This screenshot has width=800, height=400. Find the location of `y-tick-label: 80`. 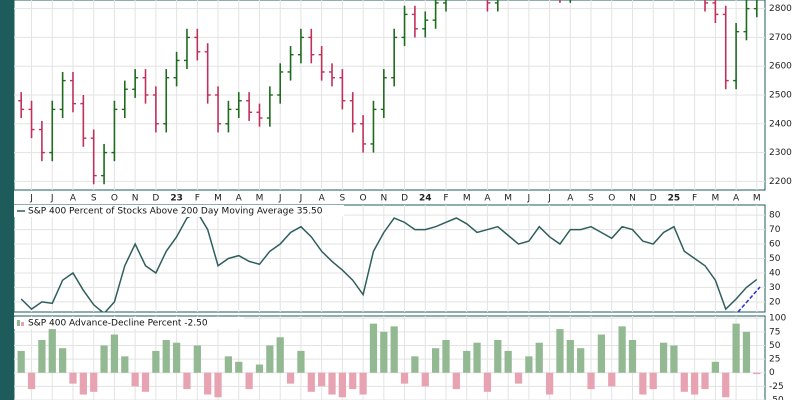

y-tick-label: 80 is located at coordinates (775, 216).